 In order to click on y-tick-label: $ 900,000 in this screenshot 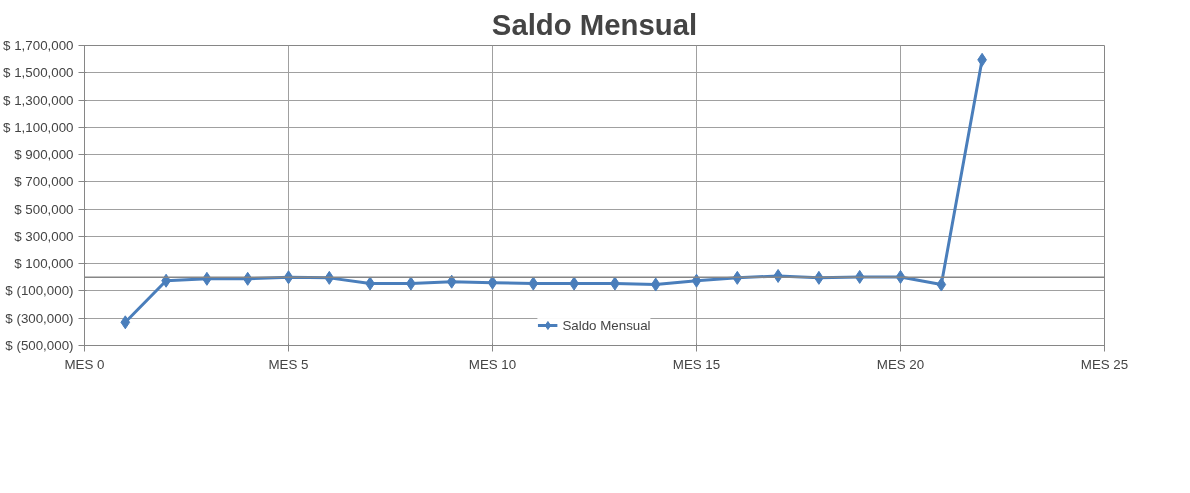, I will do `click(44, 155)`.